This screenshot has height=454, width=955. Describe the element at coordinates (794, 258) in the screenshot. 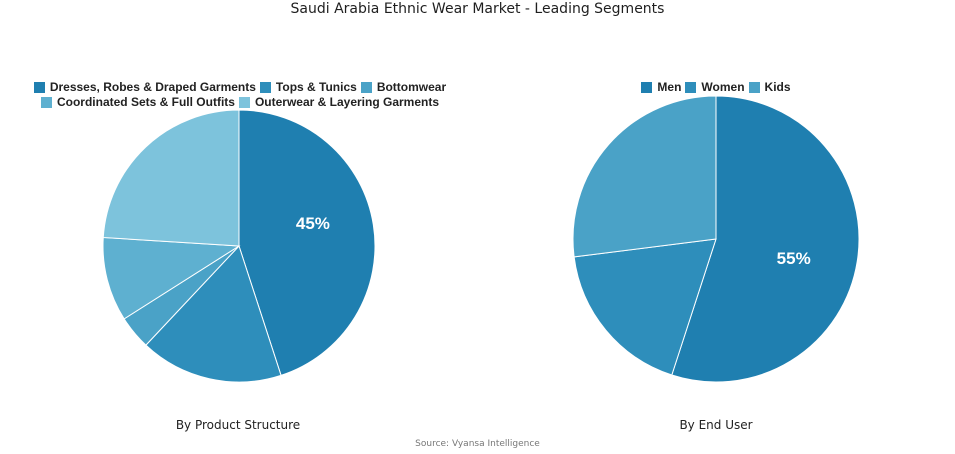

I see `slice-label-men: 55%` at that location.